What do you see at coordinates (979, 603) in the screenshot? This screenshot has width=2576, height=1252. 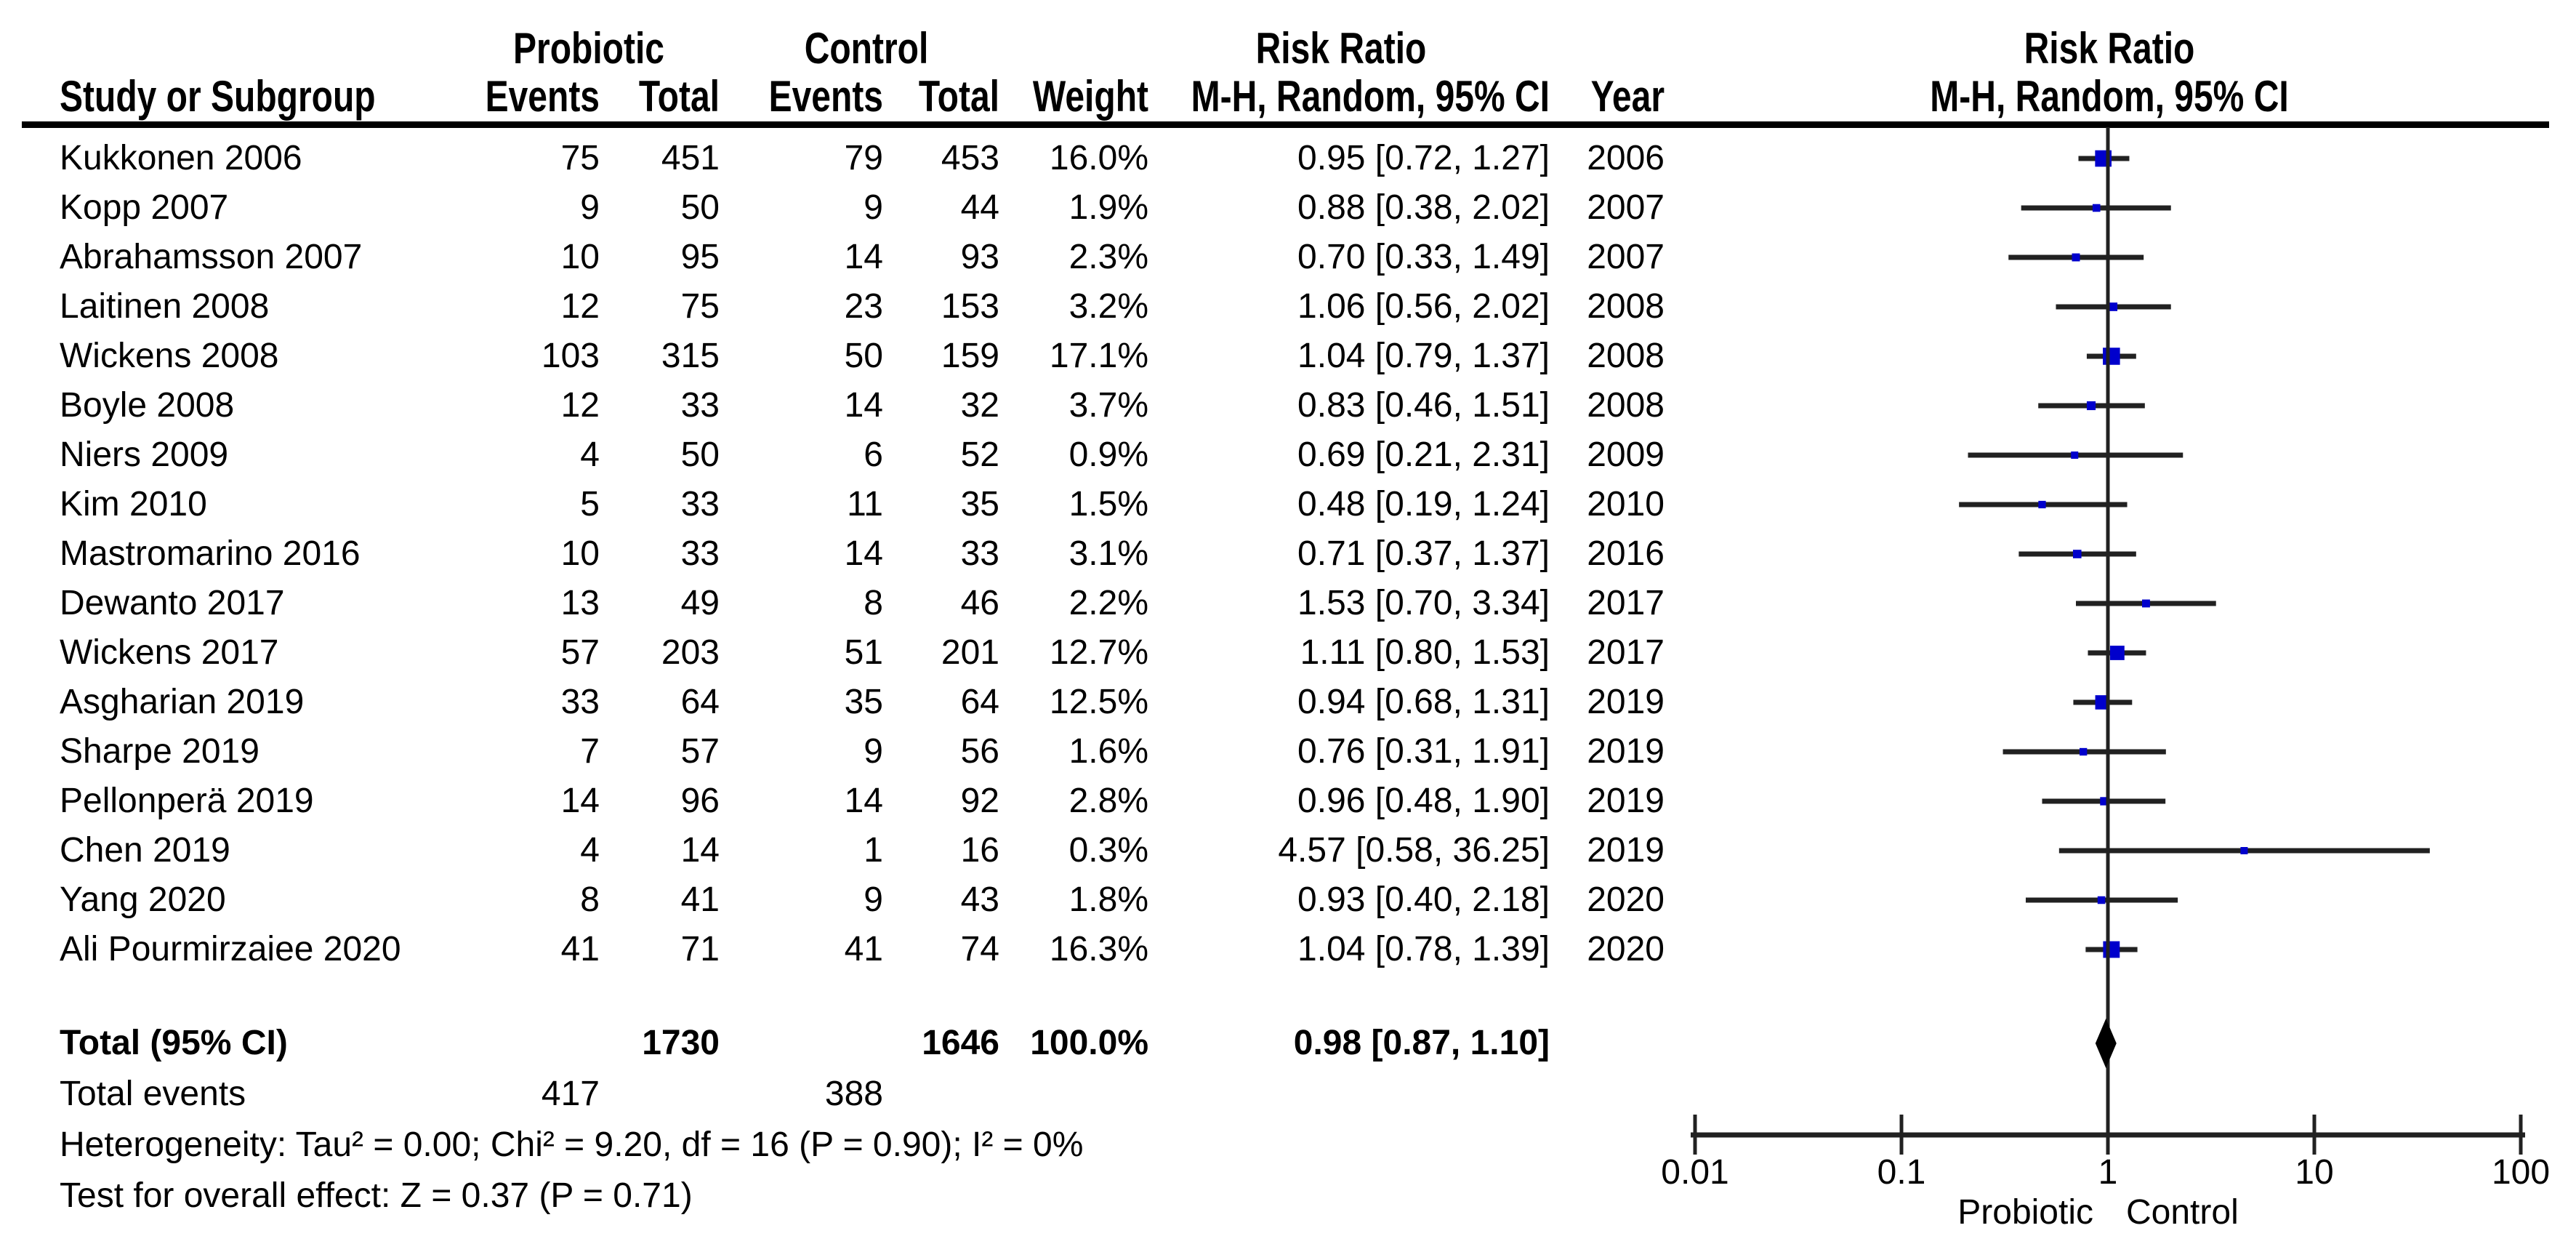 I see `study-total2: 46` at bounding box center [979, 603].